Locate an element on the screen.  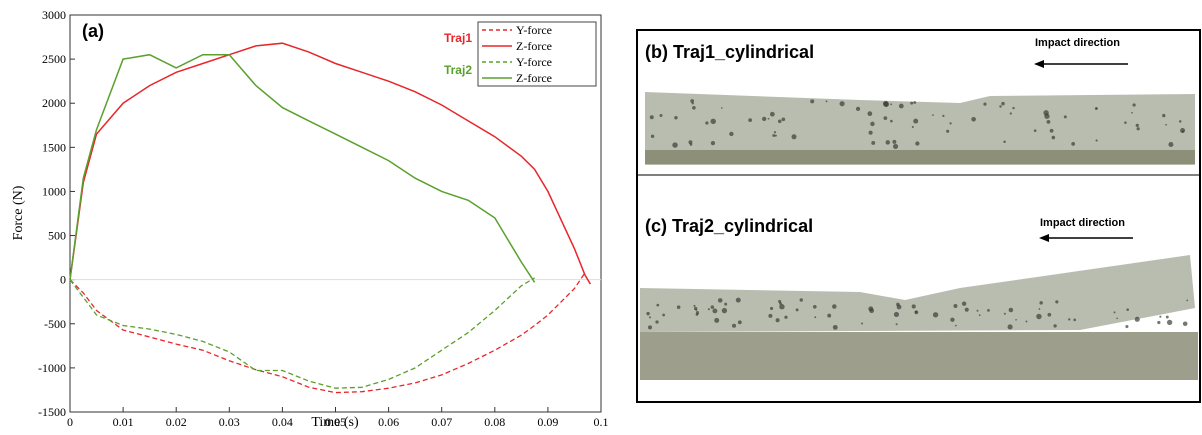
x-tick-label: 0 is located at coordinates (70, 422).